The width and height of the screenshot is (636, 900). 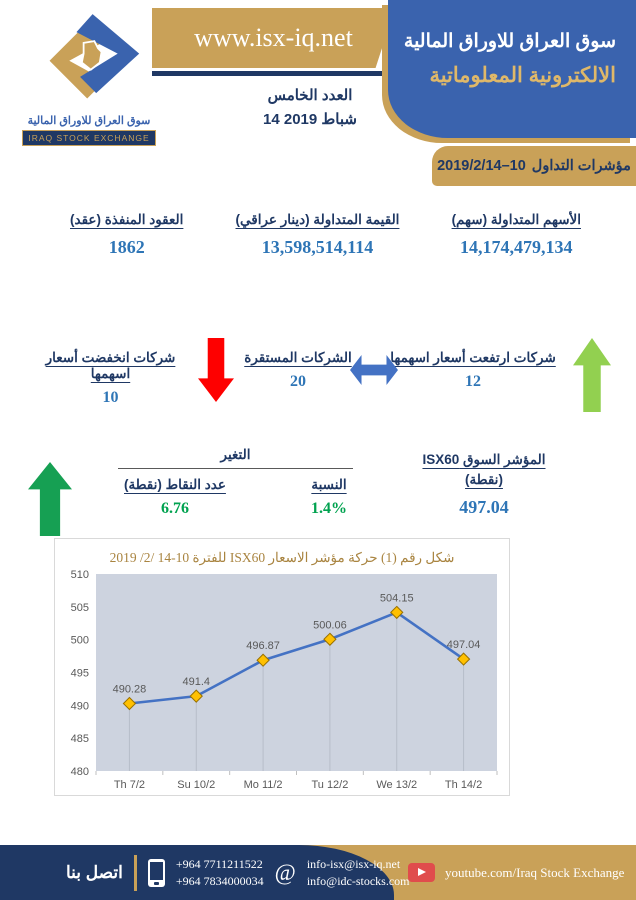 I want to click on svg-text: We 13/2, so click(x=396, y=784).